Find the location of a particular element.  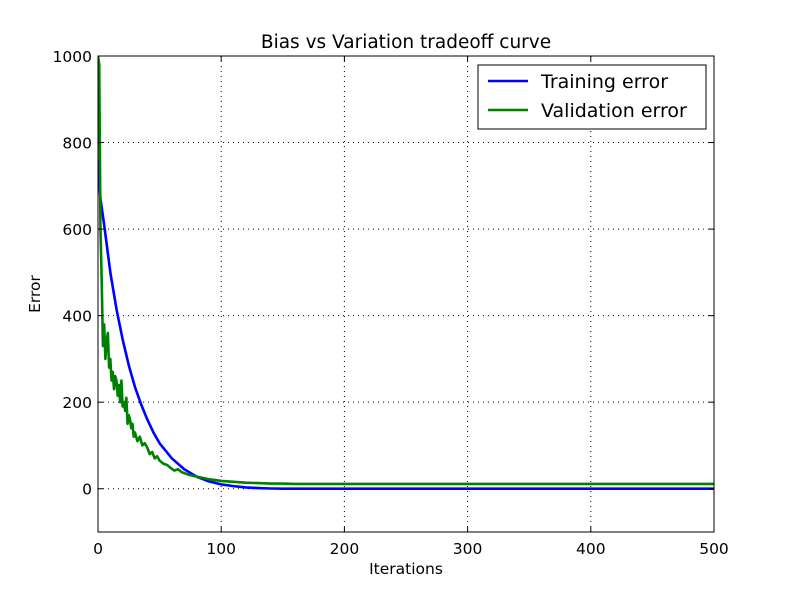

y-tick-label: 600 is located at coordinates (77, 230).